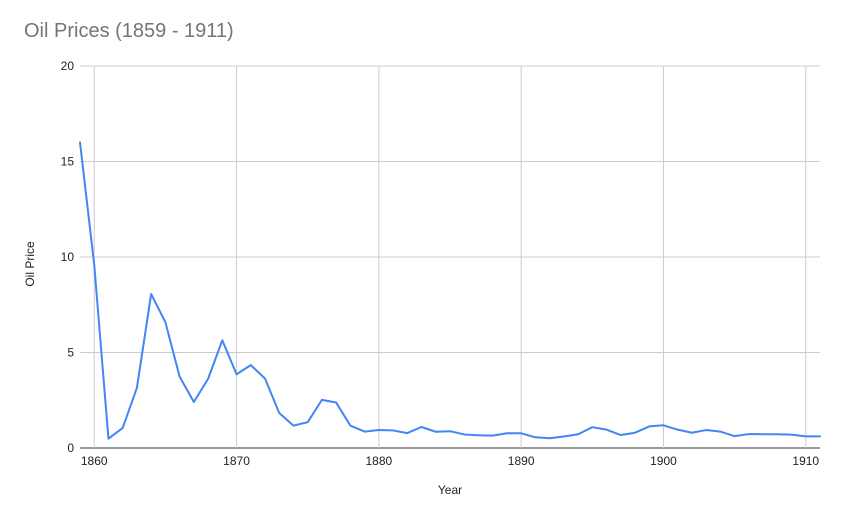  What do you see at coordinates (68, 257) in the screenshot?
I see `y-tick-label: 10` at bounding box center [68, 257].